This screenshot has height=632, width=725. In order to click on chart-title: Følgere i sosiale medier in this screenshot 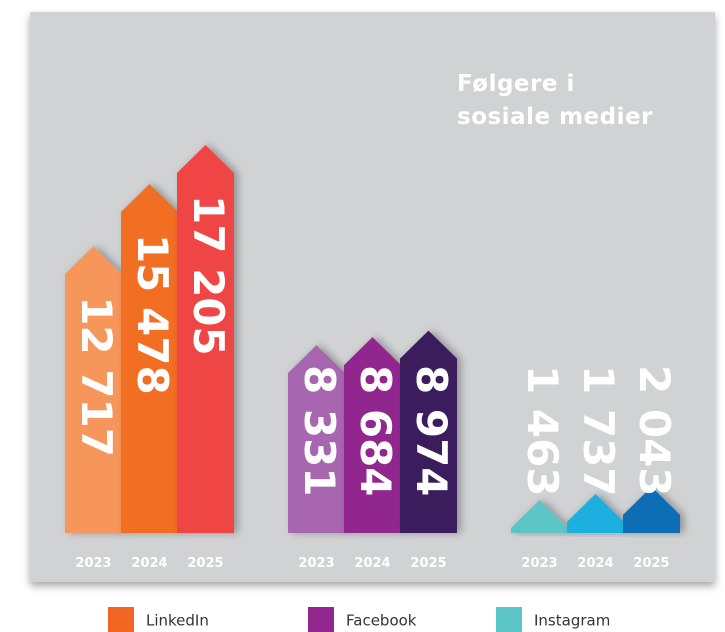, I will do `click(555, 100)`.